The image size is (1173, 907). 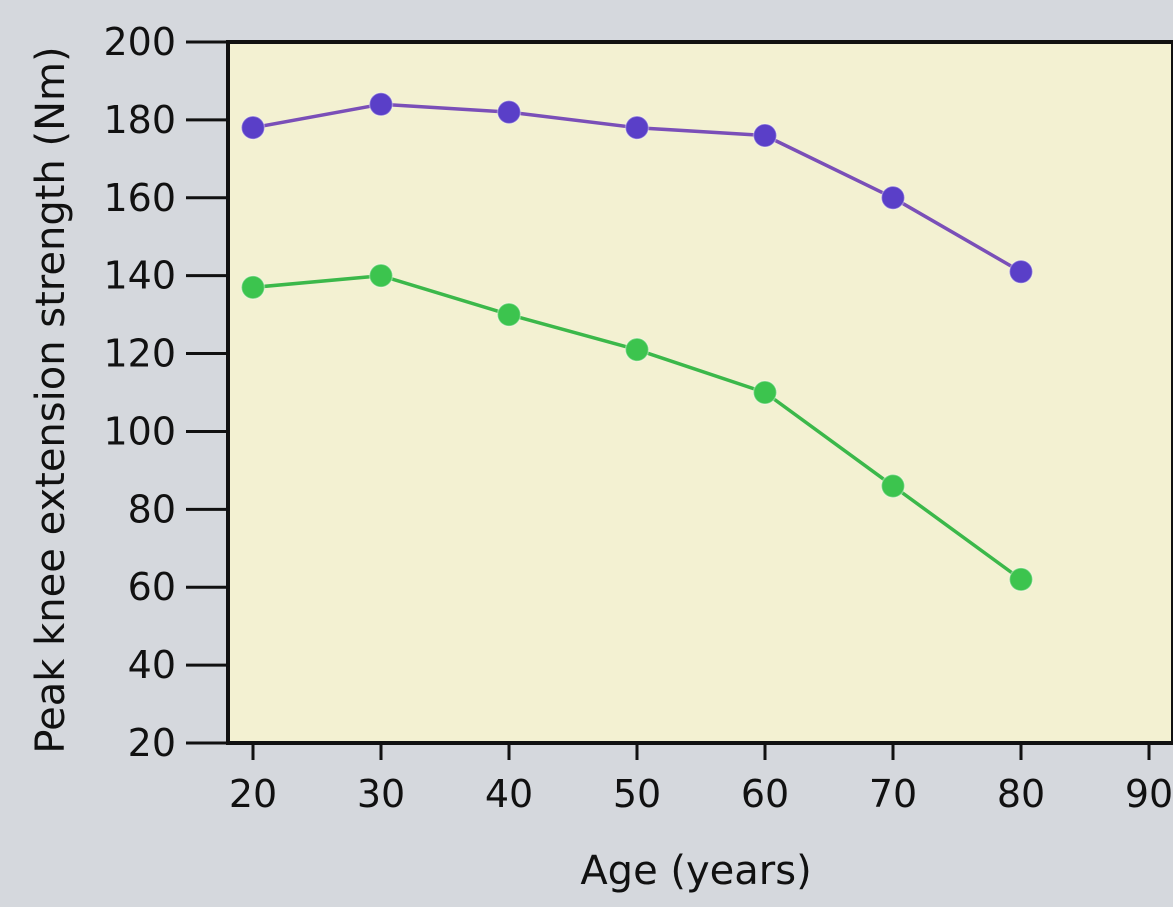 I want to click on x-tick-label: 60, so click(x=765, y=794).